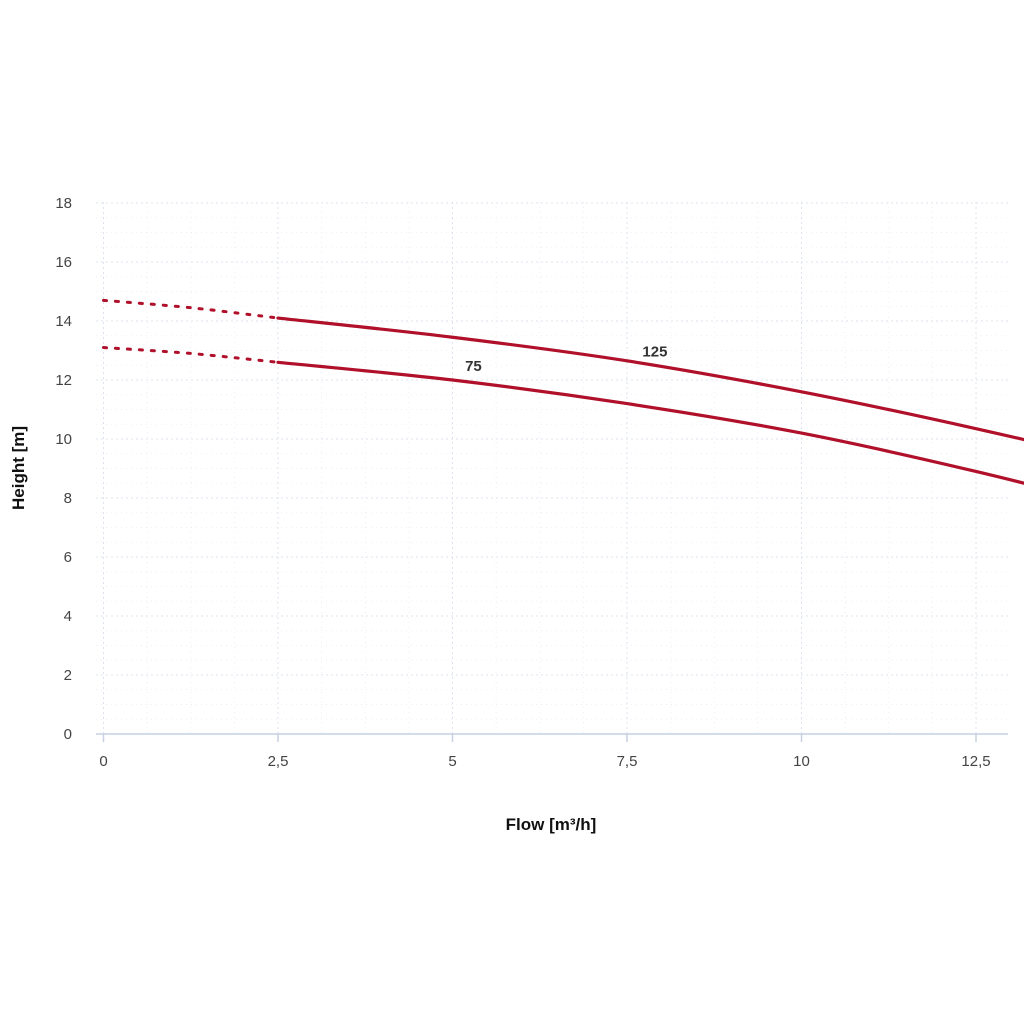  Describe the element at coordinates (63, 321) in the screenshot. I see `y-tick-label: 14` at that location.